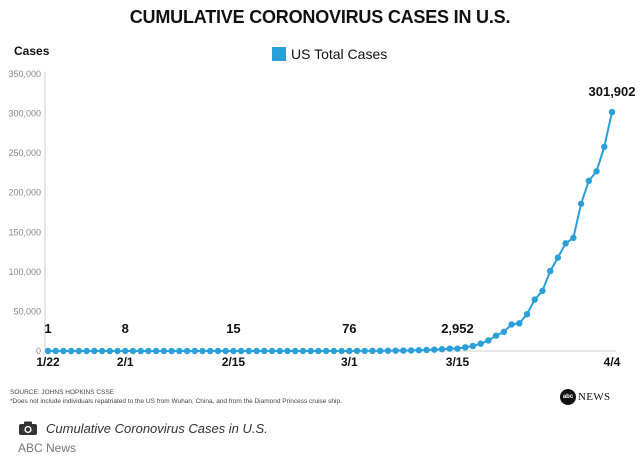 The image size is (640, 463). I want to click on caption-row: Cumulative Coronovirus Cases in U.S., so click(143, 428).